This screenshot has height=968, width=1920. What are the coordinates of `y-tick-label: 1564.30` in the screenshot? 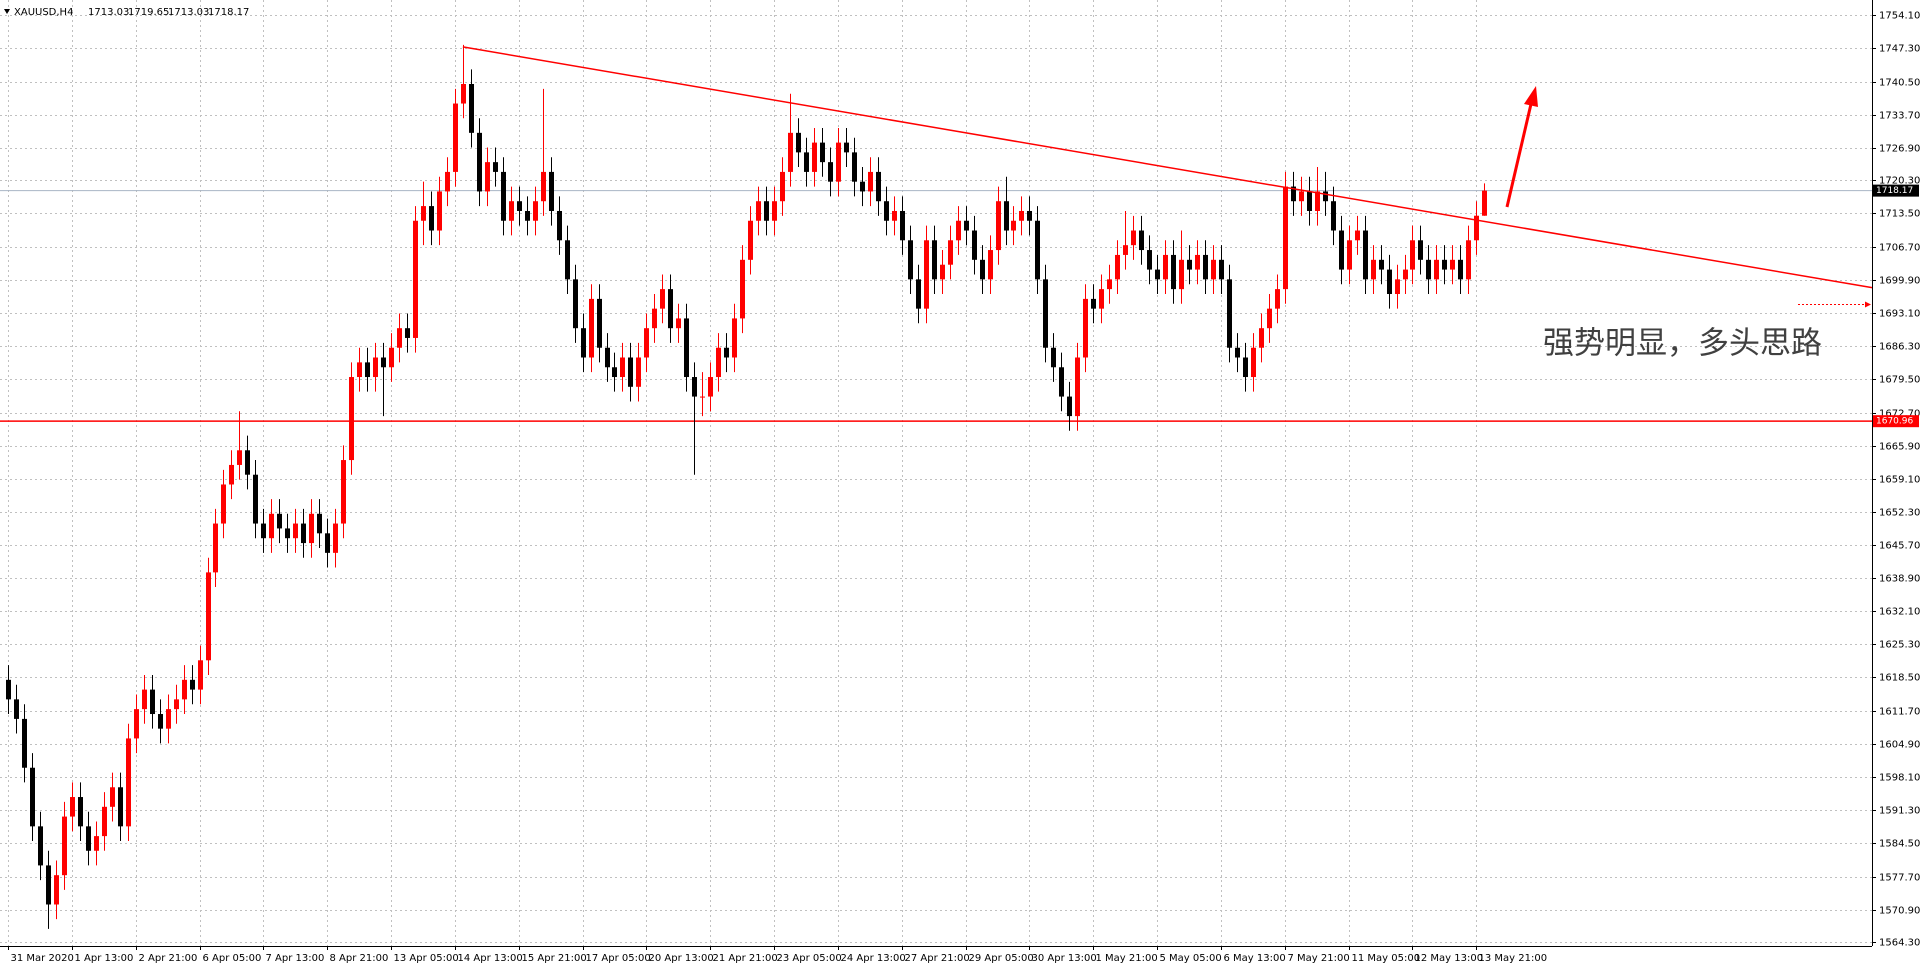 It's located at (1899, 943).